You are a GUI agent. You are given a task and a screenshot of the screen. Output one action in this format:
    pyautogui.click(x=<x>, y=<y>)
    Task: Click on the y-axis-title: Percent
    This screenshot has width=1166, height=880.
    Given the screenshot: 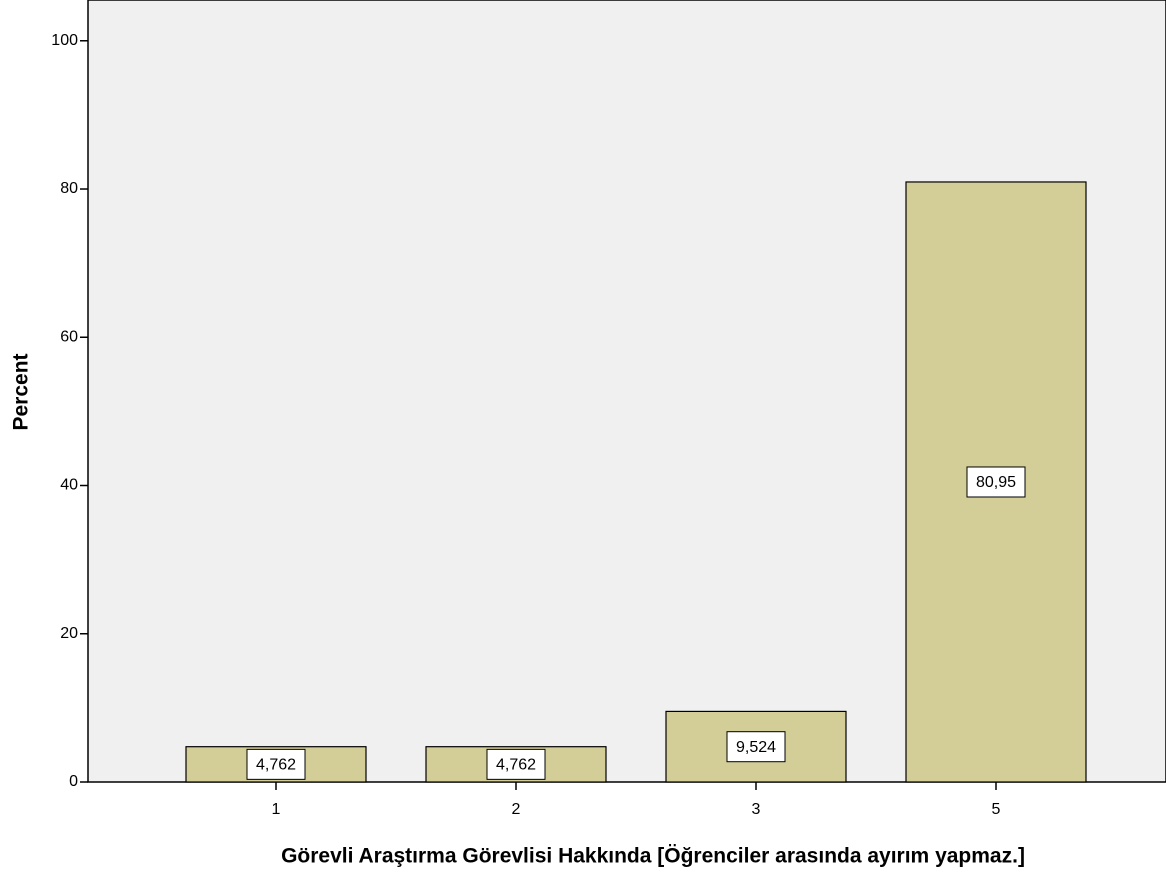 What is the action you would take?
    pyautogui.click(x=21, y=391)
    